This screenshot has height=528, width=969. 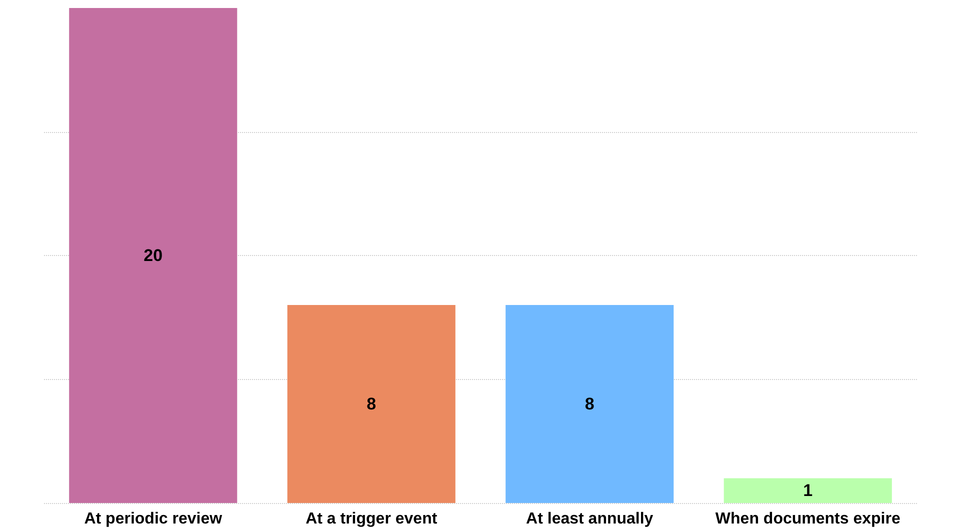 What do you see at coordinates (590, 519) in the screenshot?
I see `x-tick-label: At least annually` at bounding box center [590, 519].